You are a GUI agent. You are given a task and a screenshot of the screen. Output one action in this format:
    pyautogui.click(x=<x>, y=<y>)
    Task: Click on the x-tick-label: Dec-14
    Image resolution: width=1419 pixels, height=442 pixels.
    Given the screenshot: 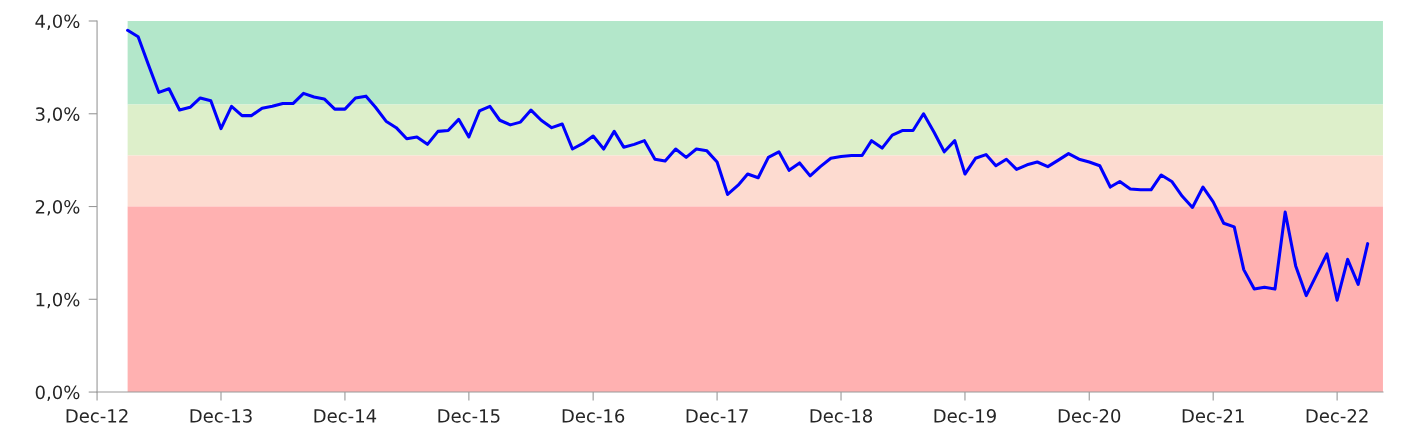 What is the action you would take?
    pyautogui.click(x=345, y=416)
    